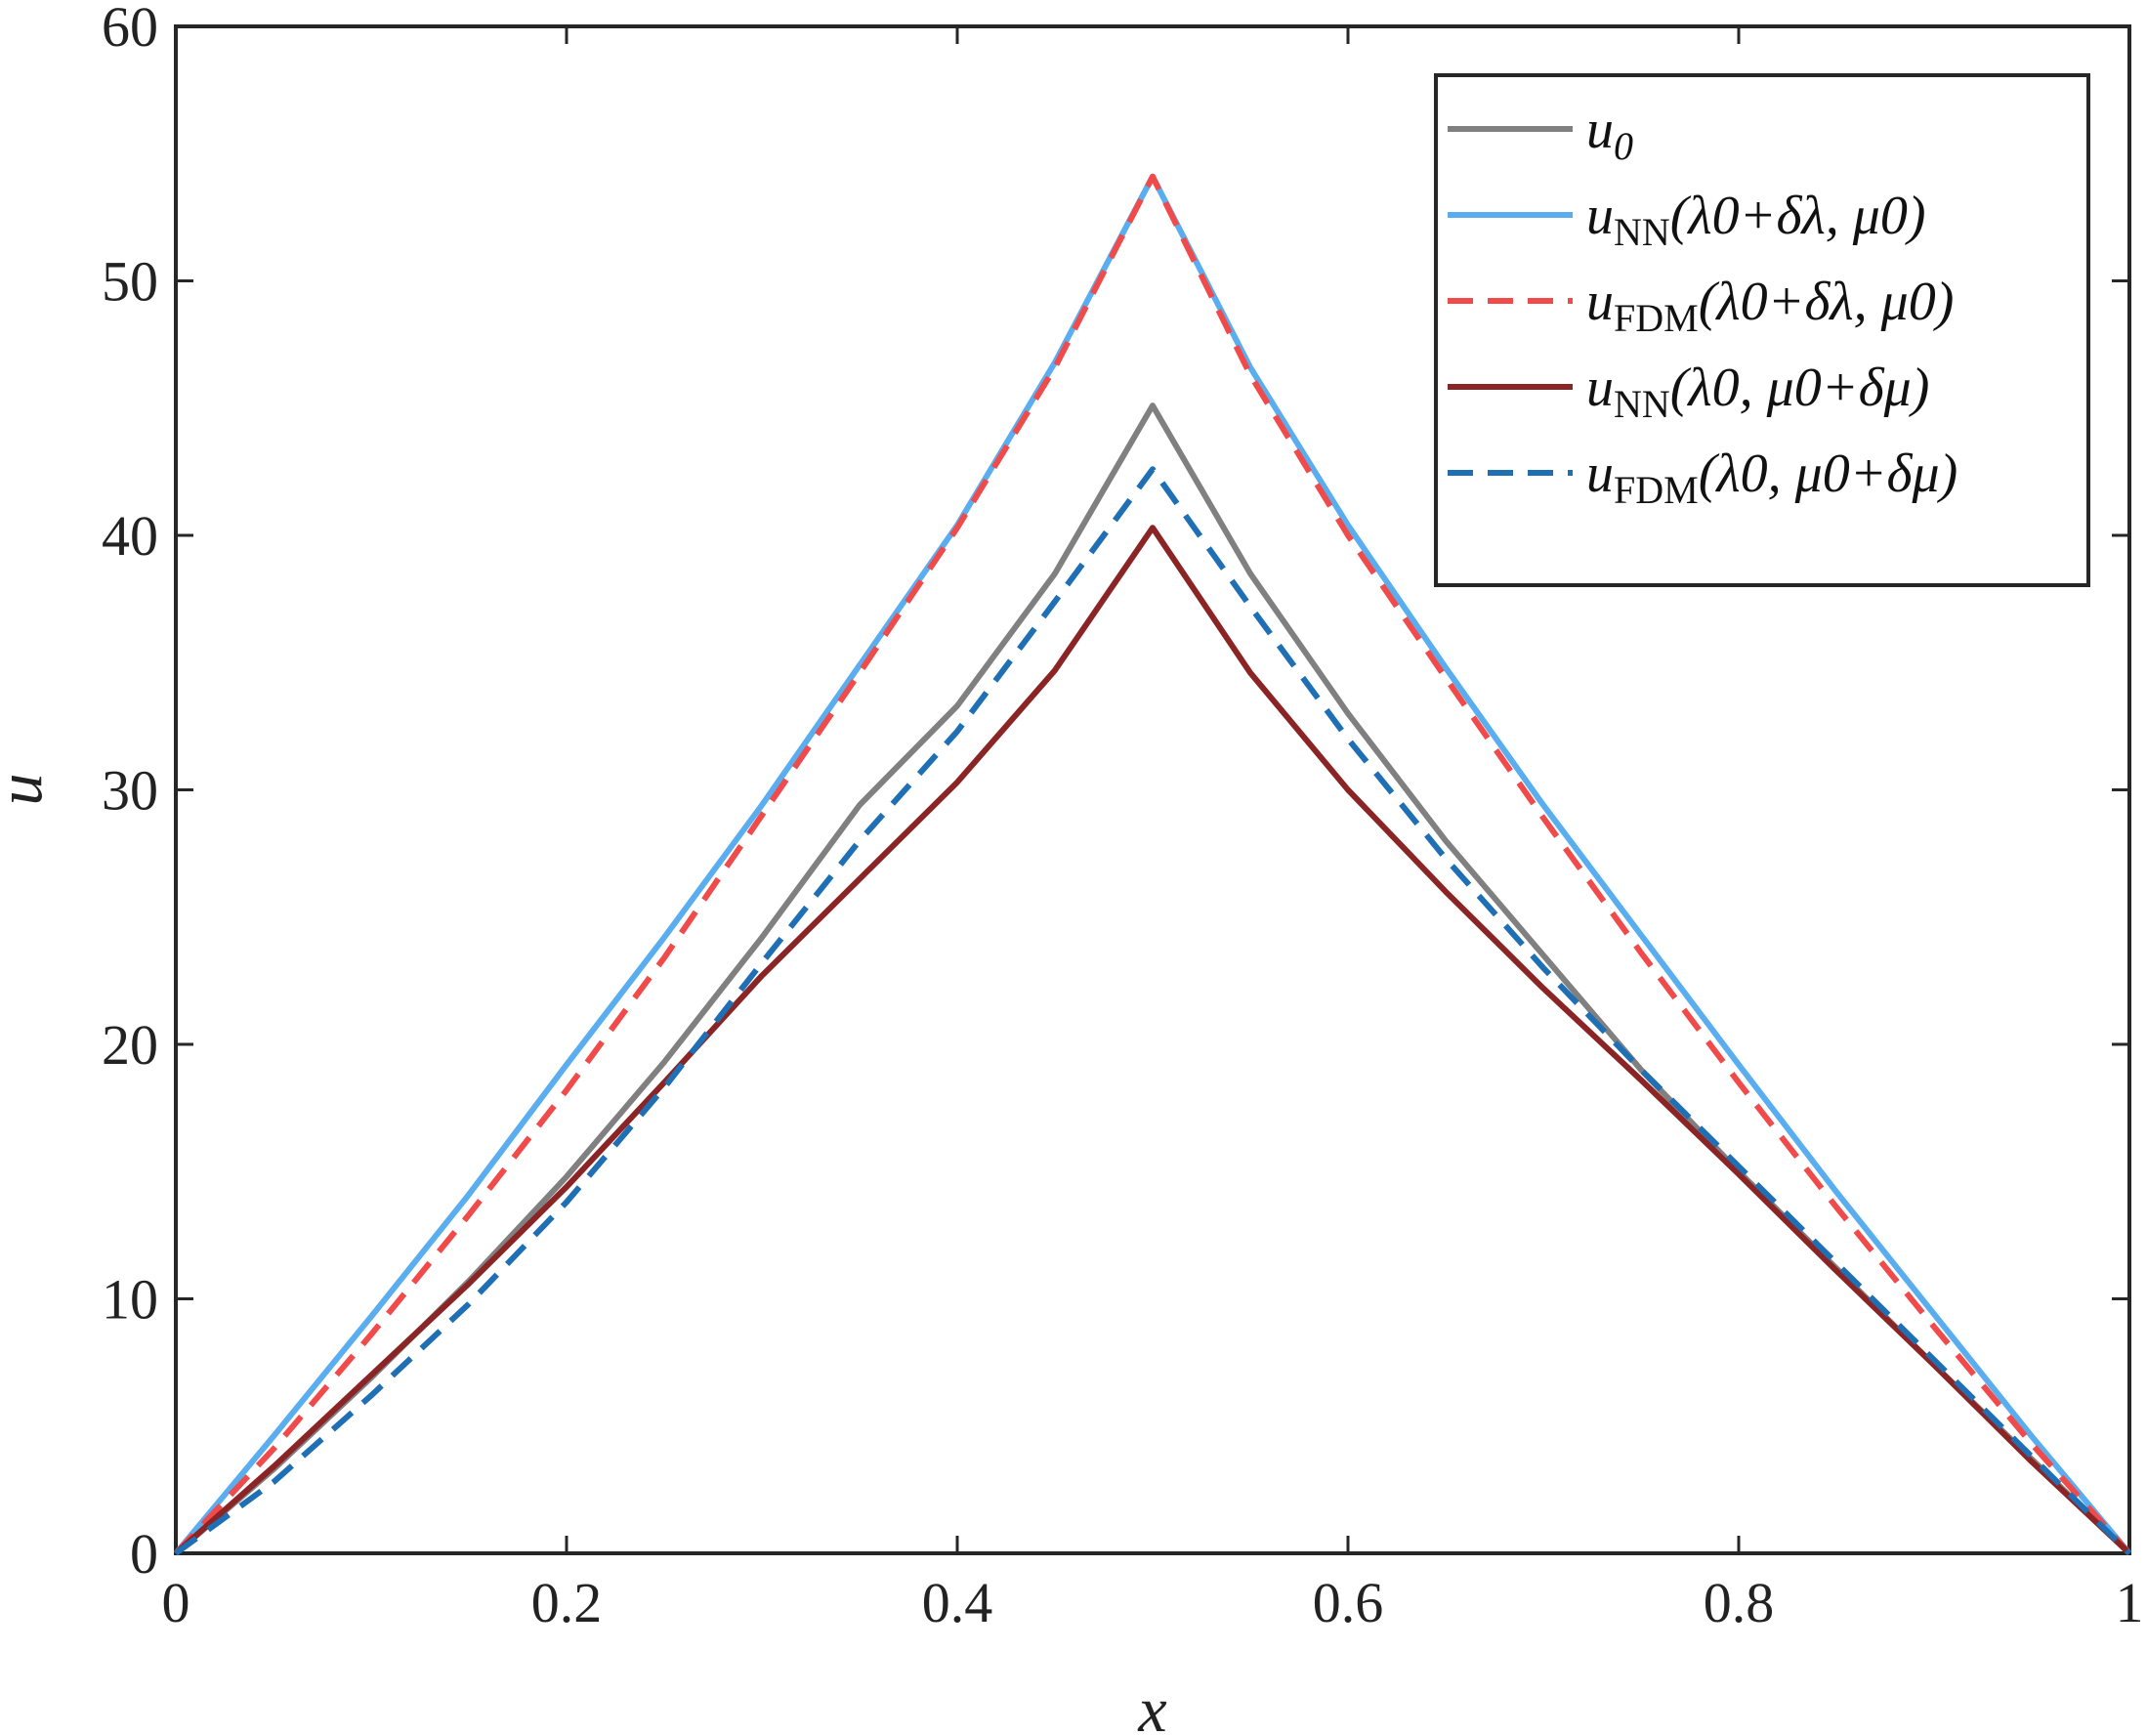 The image size is (2147, 1736). Describe the element at coordinates (130, 791) in the screenshot. I see `y-tick-label: 30` at that location.